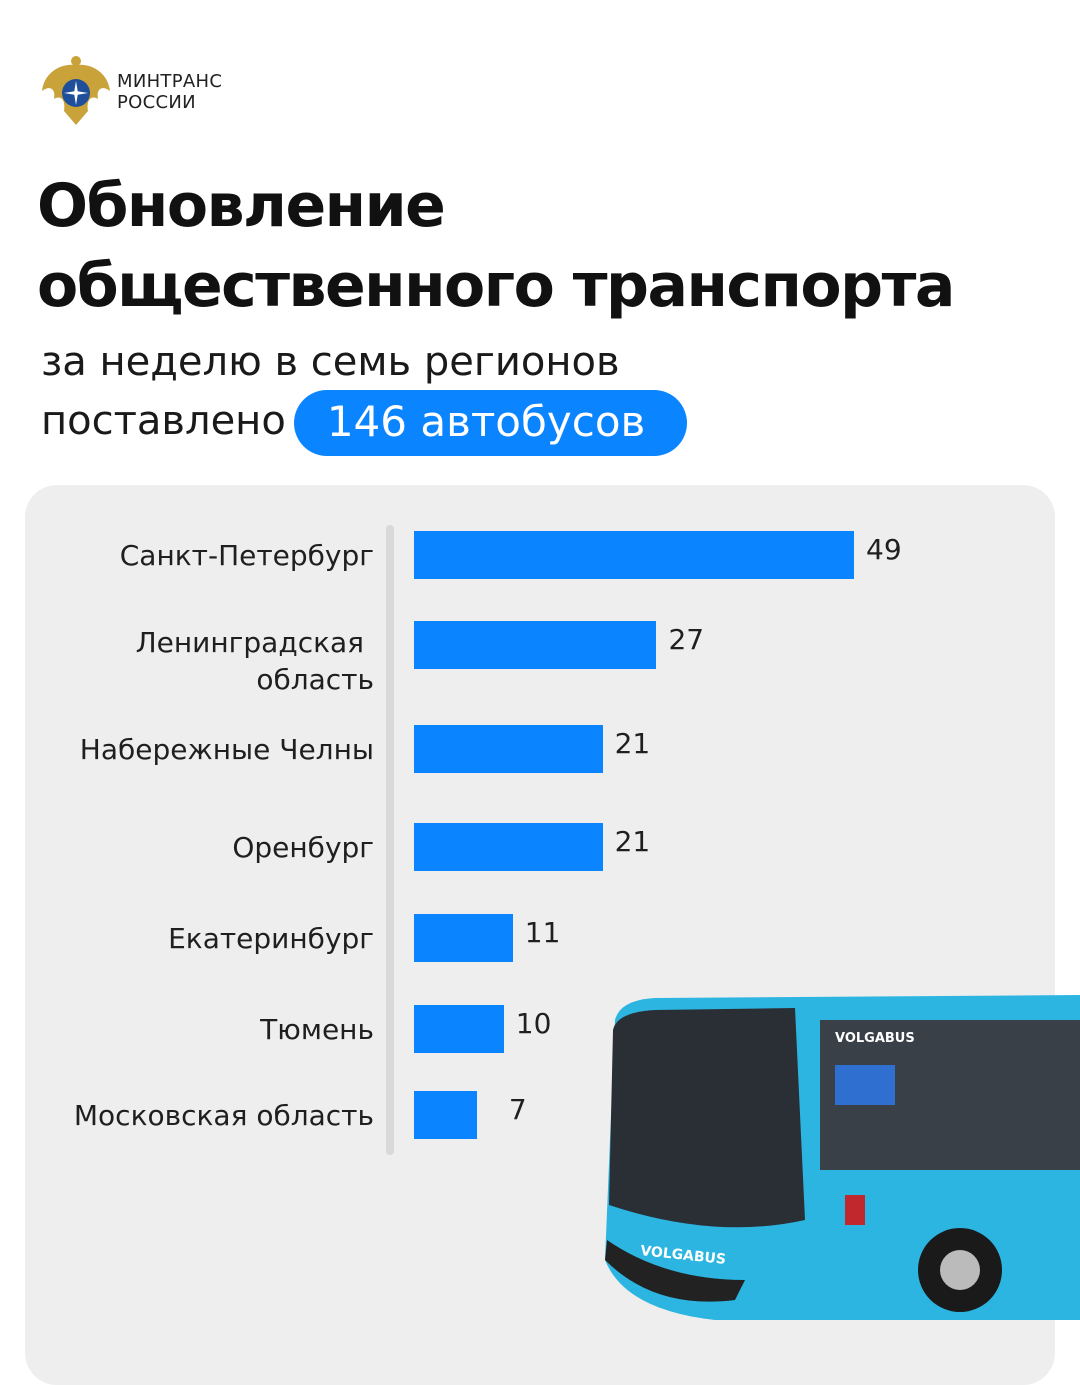 This screenshot has width=1080, height=1385. I want to click on category-label: Санкт-Петербург, so click(247, 555).